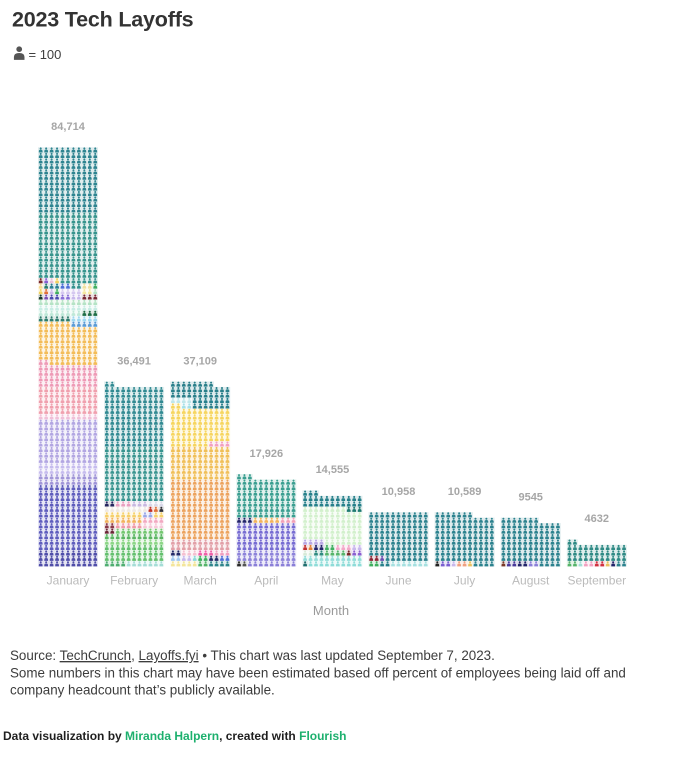 The width and height of the screenshot is (679, 758). Describe the element at coordinates (399, 492) in the screenshot. I see `svg-text: 10,958` at that location.